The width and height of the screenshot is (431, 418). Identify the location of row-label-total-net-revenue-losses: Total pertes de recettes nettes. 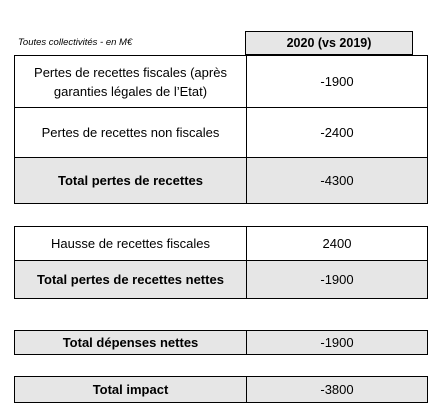
(130, 279).